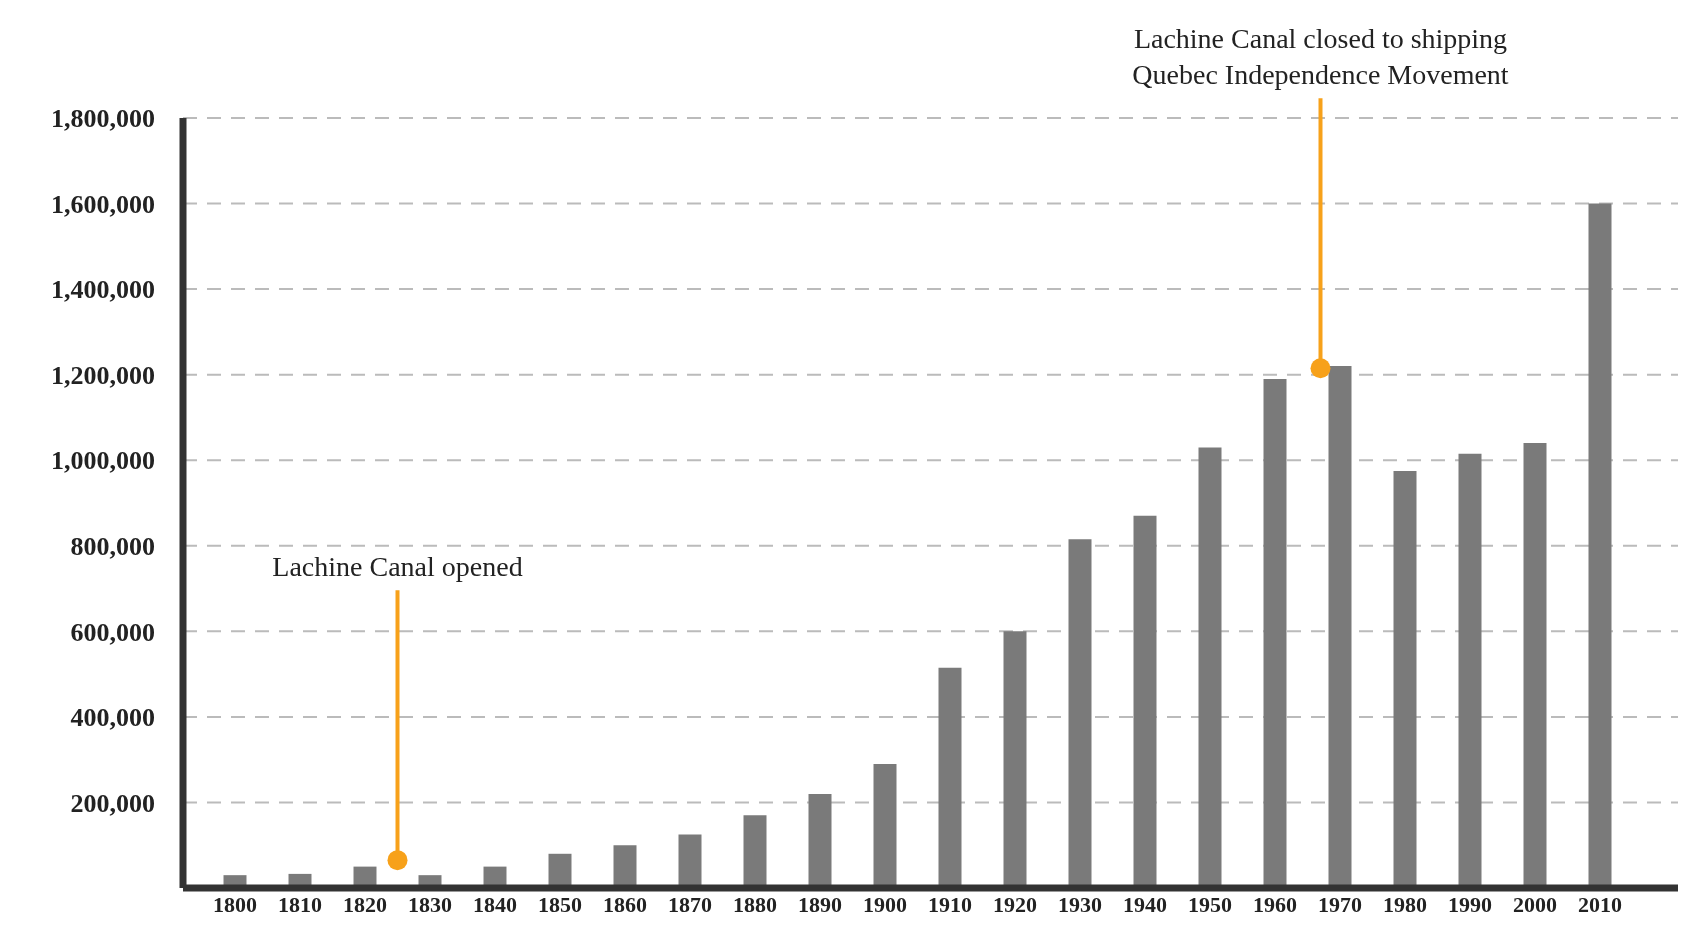  I want to click on x-tick-label: 1930, so click(1080, 904).